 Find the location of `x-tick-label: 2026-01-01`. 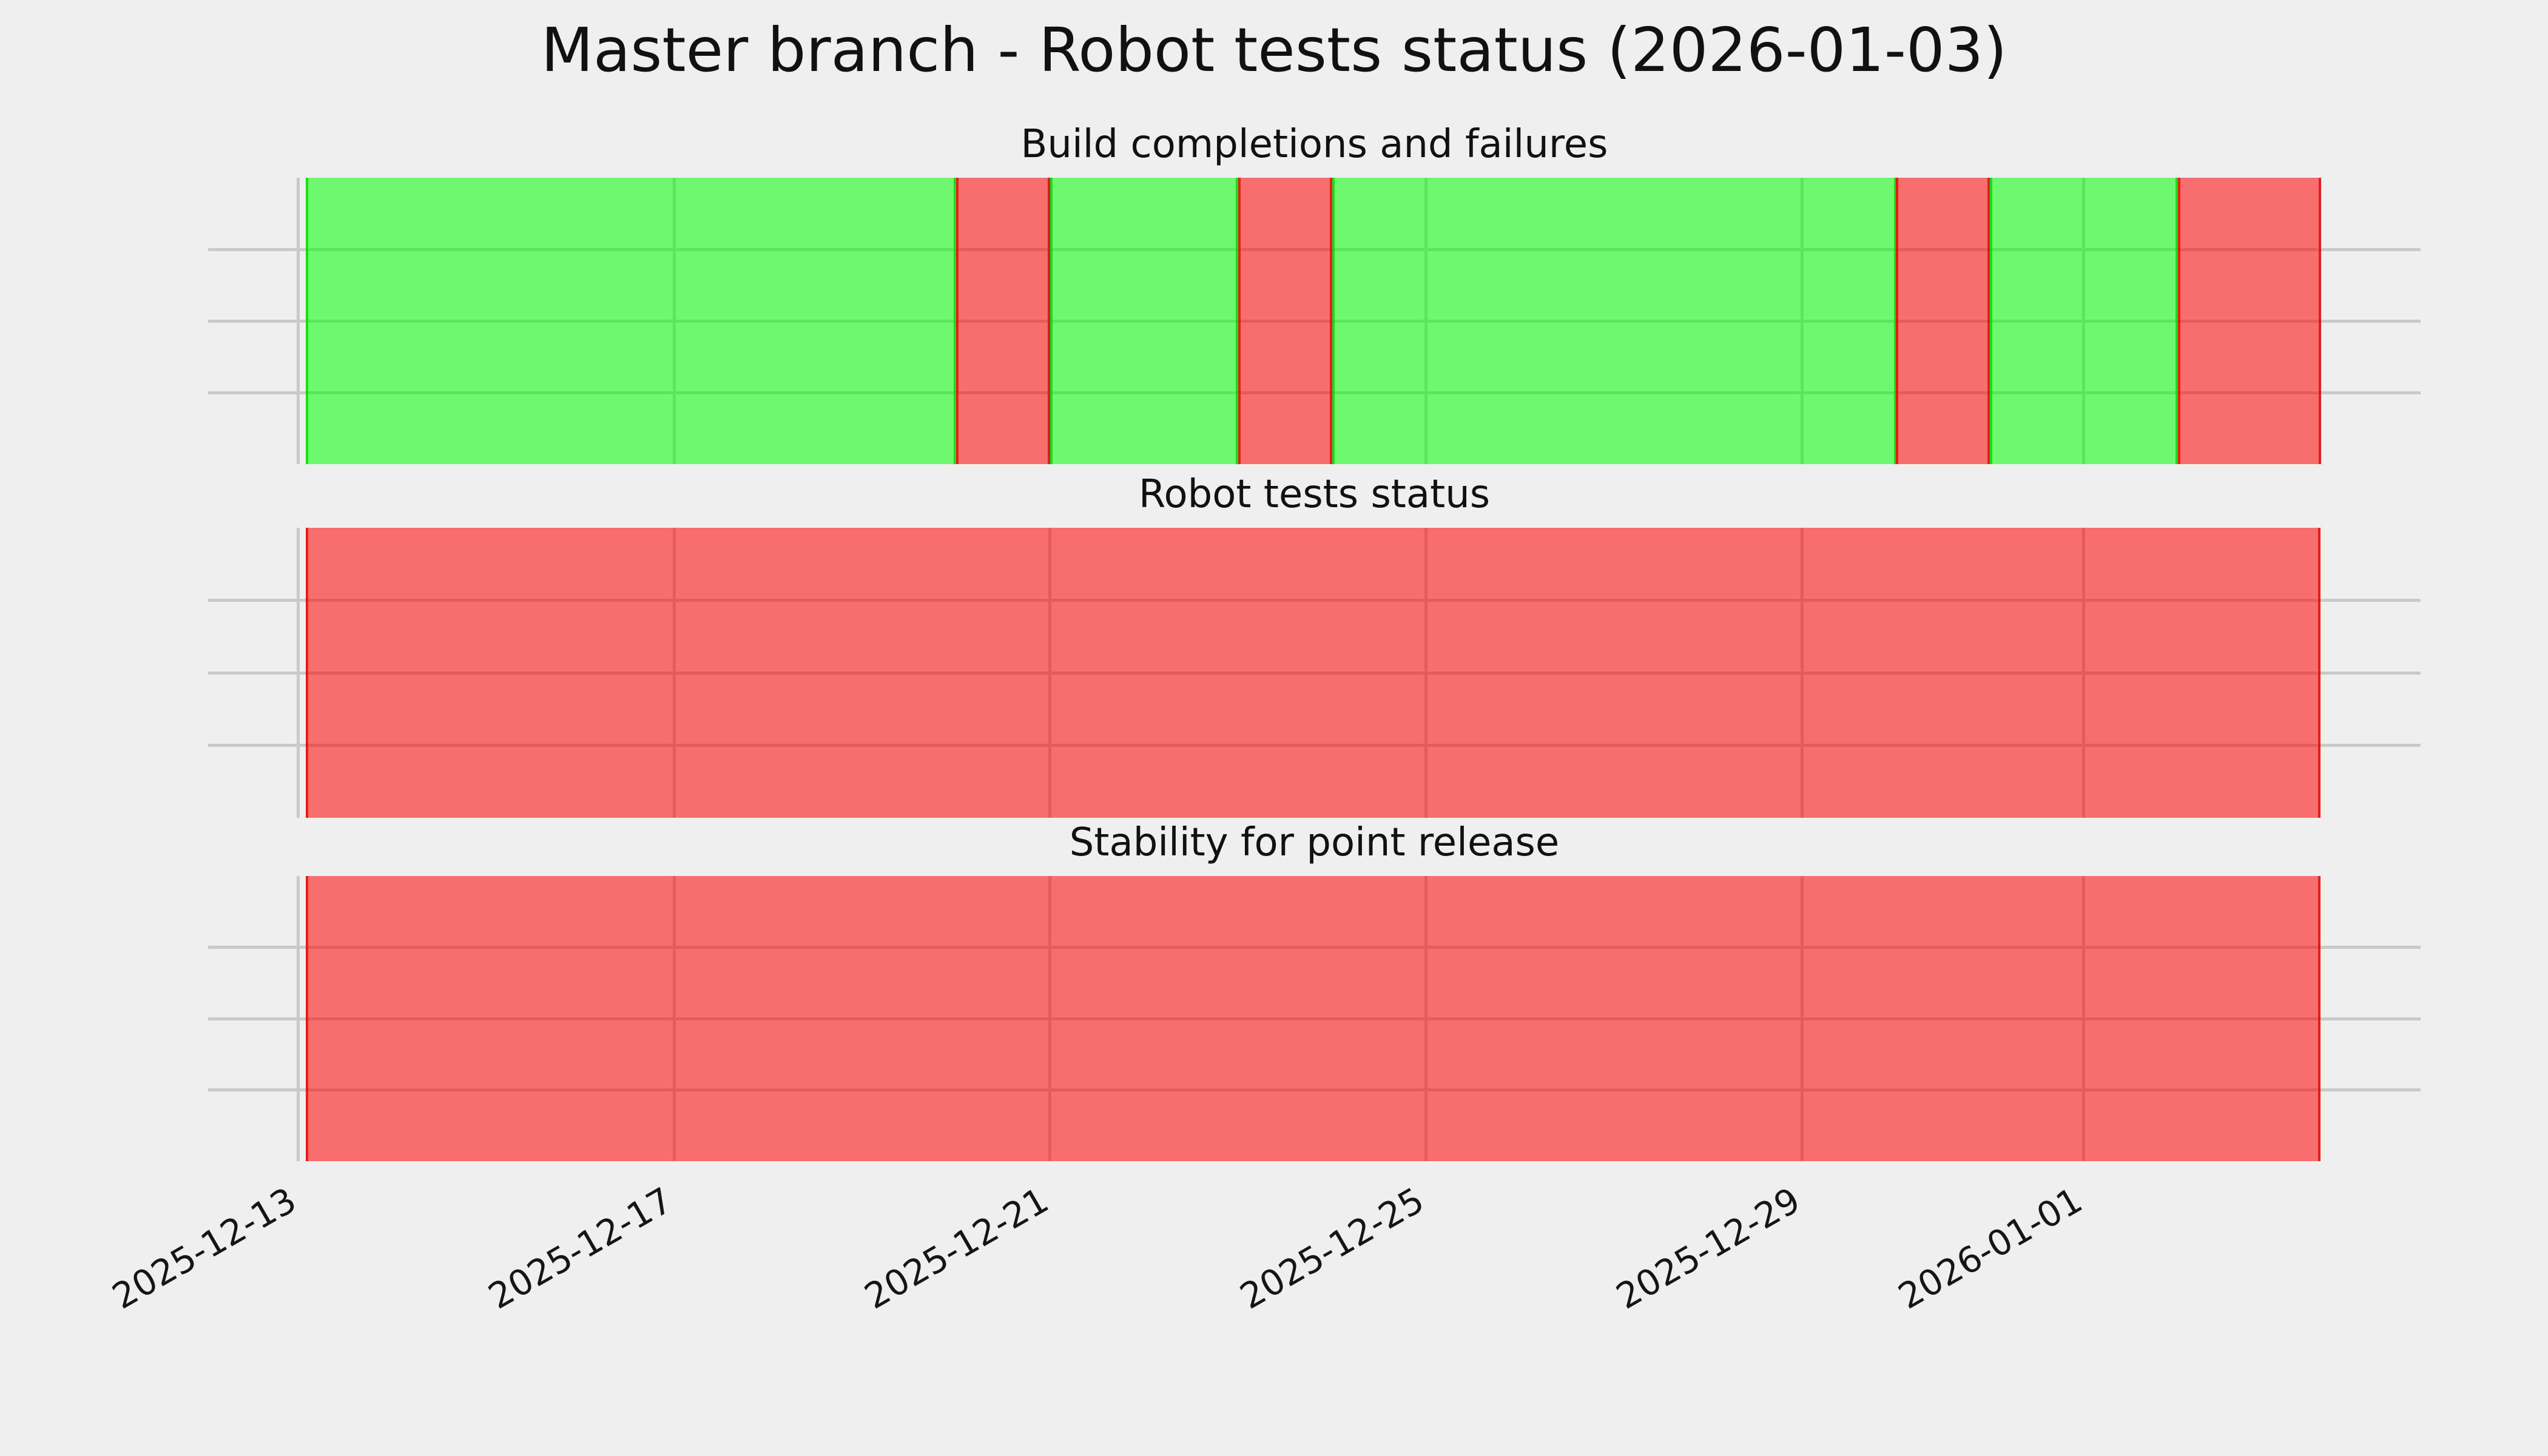

x-tick-label: 2026-01-01 is located at coordinates (1990, 1248).